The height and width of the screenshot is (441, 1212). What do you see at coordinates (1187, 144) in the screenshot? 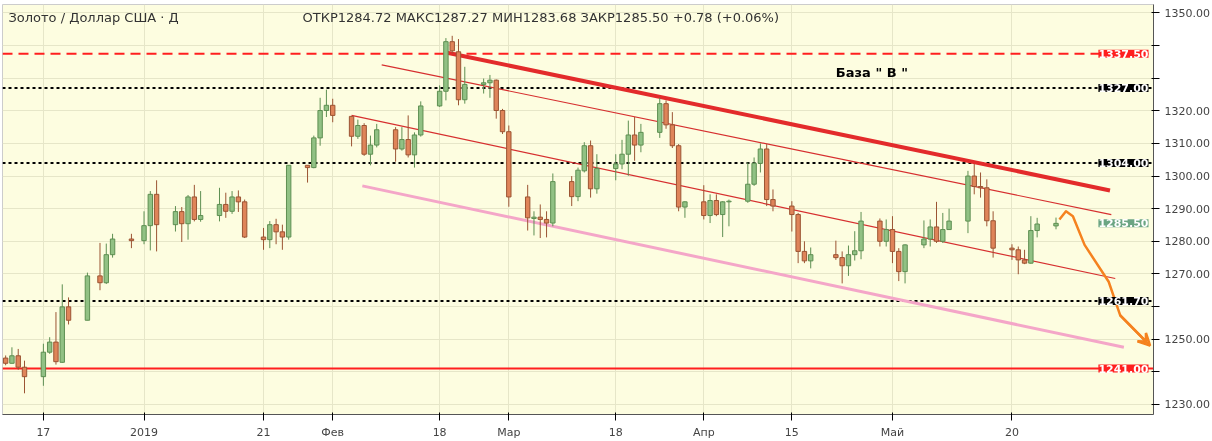
I see `y-tick-label: 1310.00` at bounding box center [1187, 144].